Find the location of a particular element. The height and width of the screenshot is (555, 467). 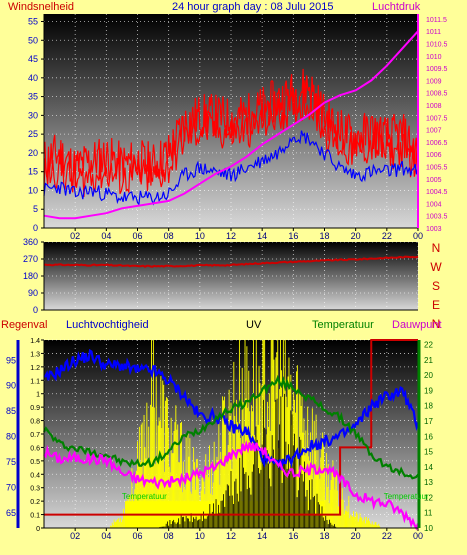

panel-3-rain-tick-label: 0 is located at coordinates (38, 529).